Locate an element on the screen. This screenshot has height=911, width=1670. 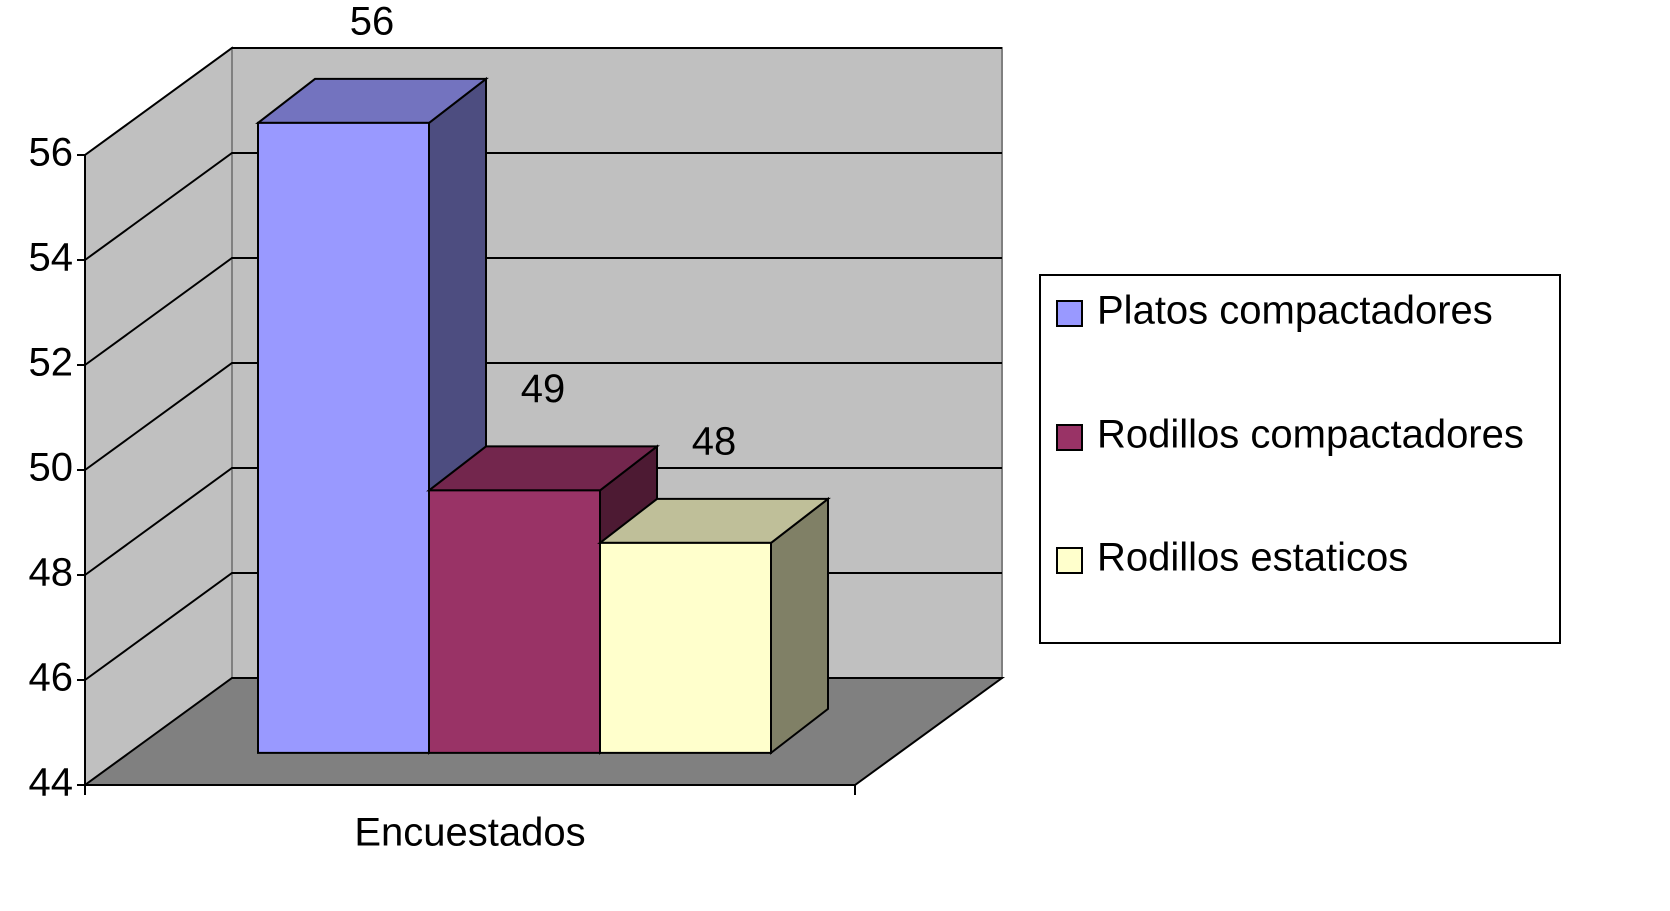
y-tick-label: 54 is located at coordinates (51, 258).